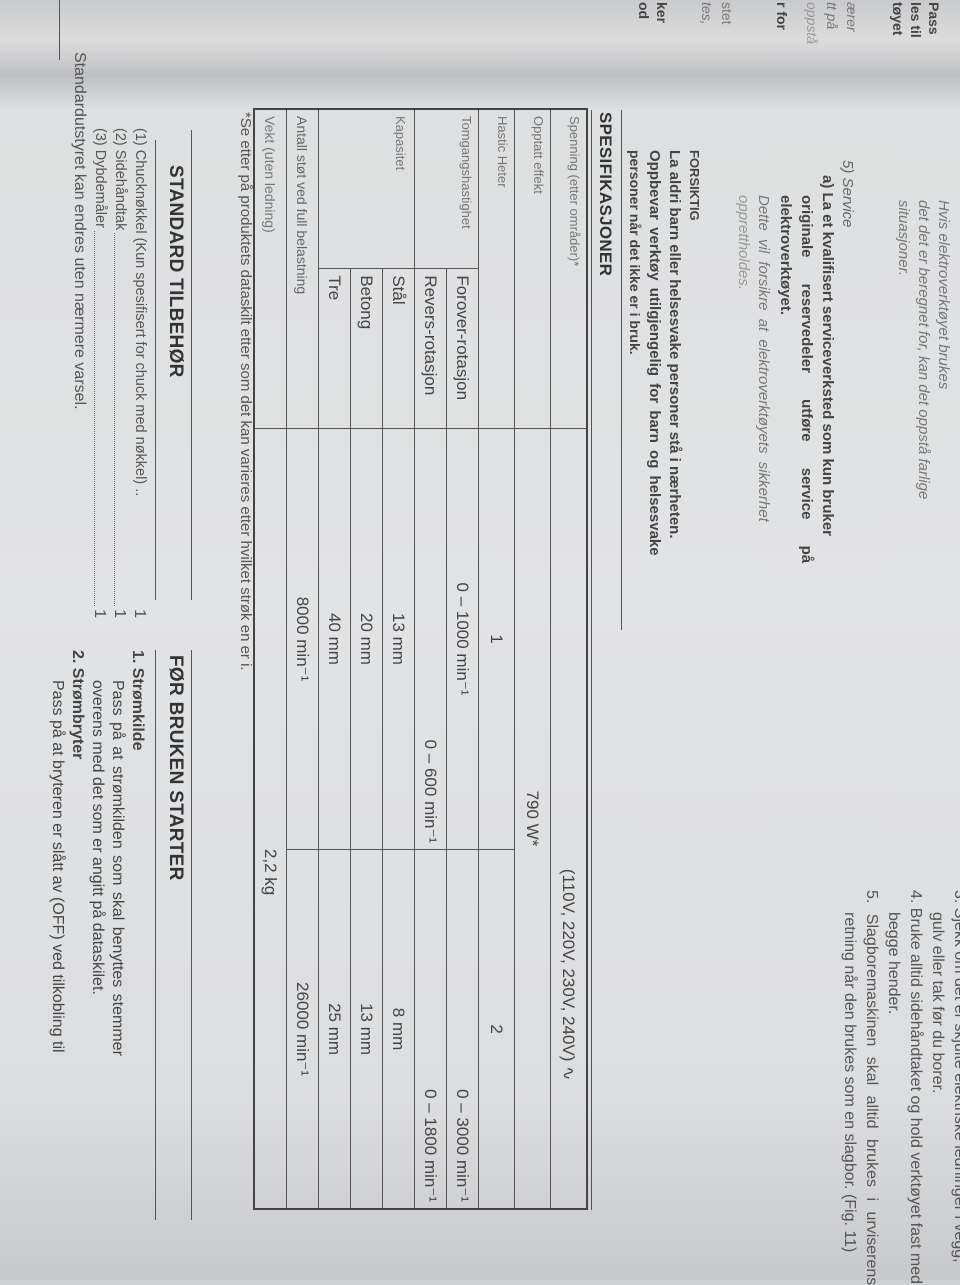 The image size is (960, 1285). I want to click on fragment: oppstå, so click(812, 23).